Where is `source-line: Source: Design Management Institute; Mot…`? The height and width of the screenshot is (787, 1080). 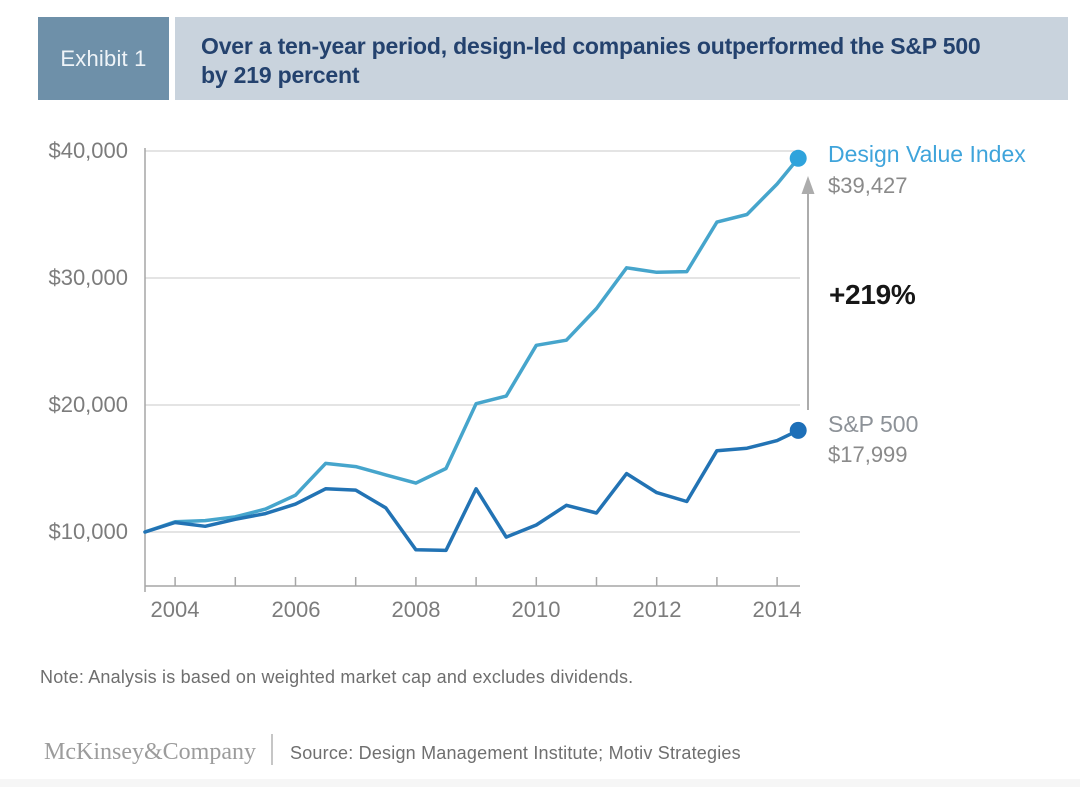
source-line: Source: Design Management Institute; Mot… is located at coordinates (515, 753).